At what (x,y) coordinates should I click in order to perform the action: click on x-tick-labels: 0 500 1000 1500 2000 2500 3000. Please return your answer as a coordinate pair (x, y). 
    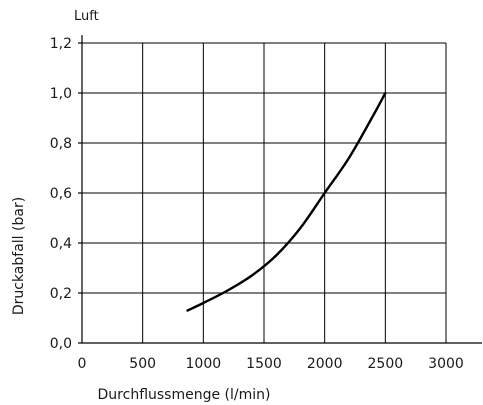
    Looking at the image, I should click on (271, 364).